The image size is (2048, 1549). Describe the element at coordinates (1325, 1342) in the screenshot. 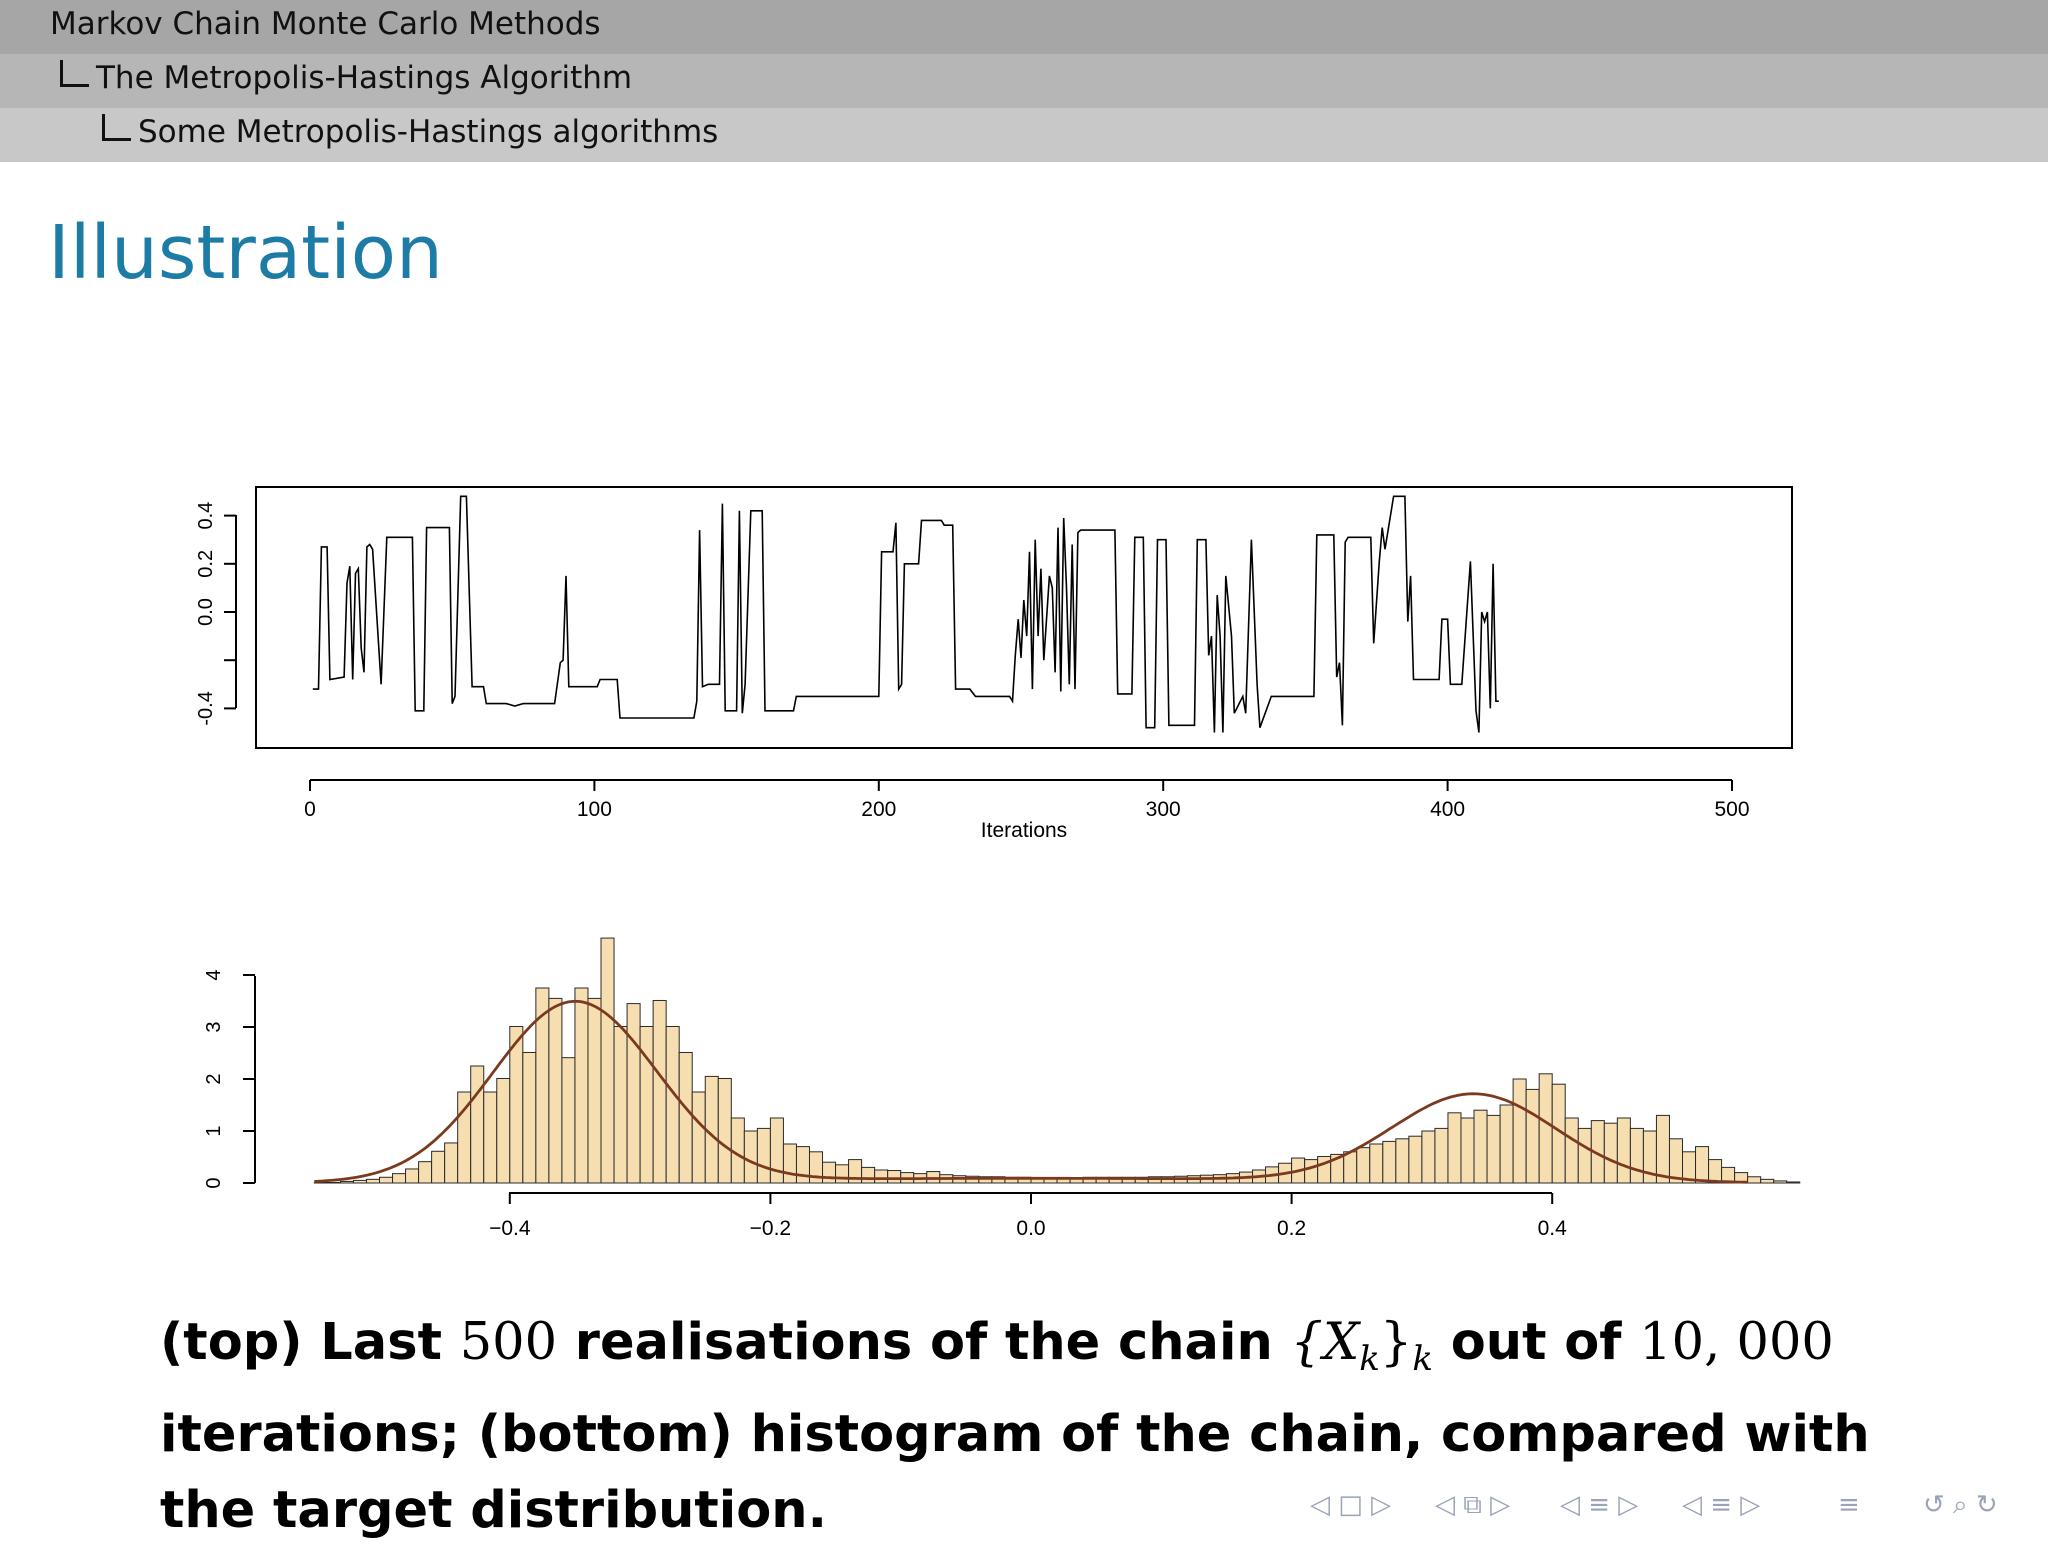

I see `caption-math-chain-open: {X` at that location.